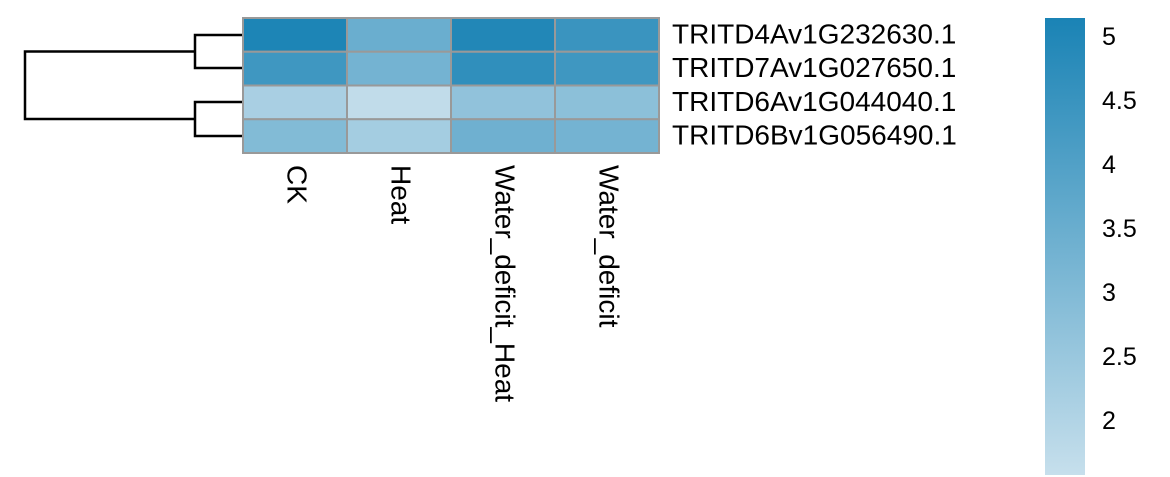  Describe the element at coordinates (297, 184) in the screenshot. I see `column-label: CK` at that location.